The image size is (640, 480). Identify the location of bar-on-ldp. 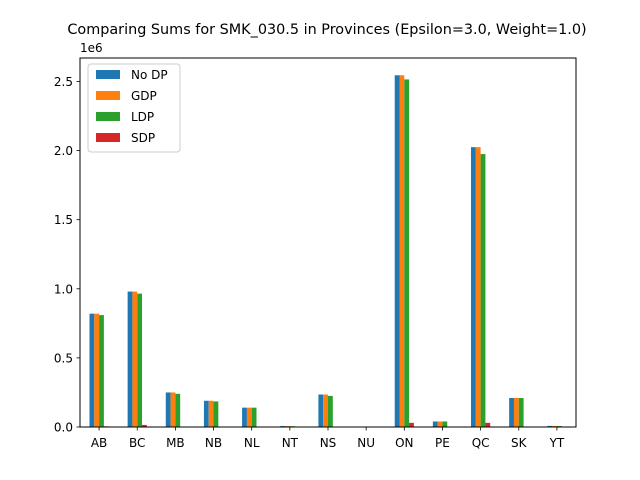
(407, 253).